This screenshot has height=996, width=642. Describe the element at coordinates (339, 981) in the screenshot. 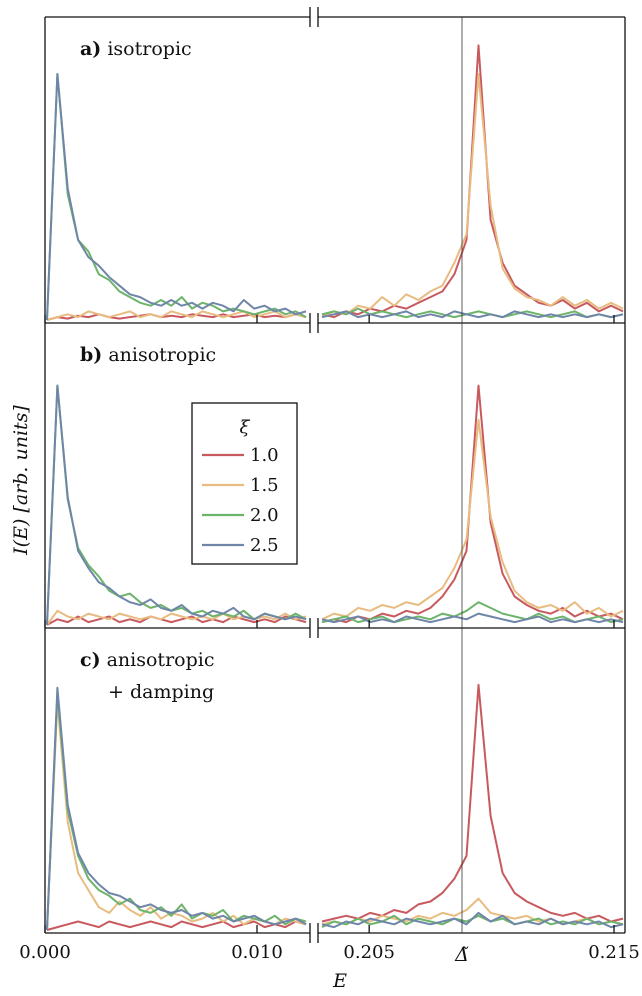

I see `x-axis-label: E` at that location.